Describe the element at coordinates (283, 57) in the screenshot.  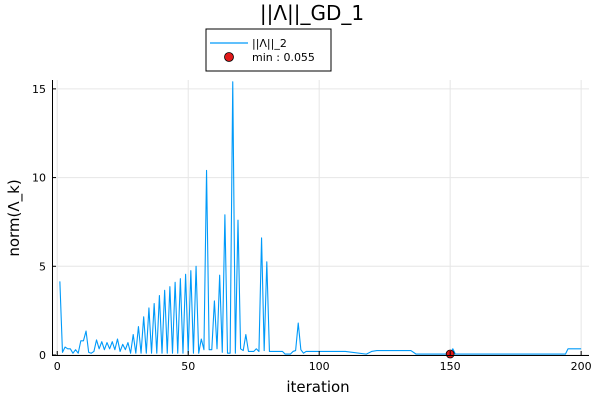
I see `legend-label-min: min : 0.055` at that location.